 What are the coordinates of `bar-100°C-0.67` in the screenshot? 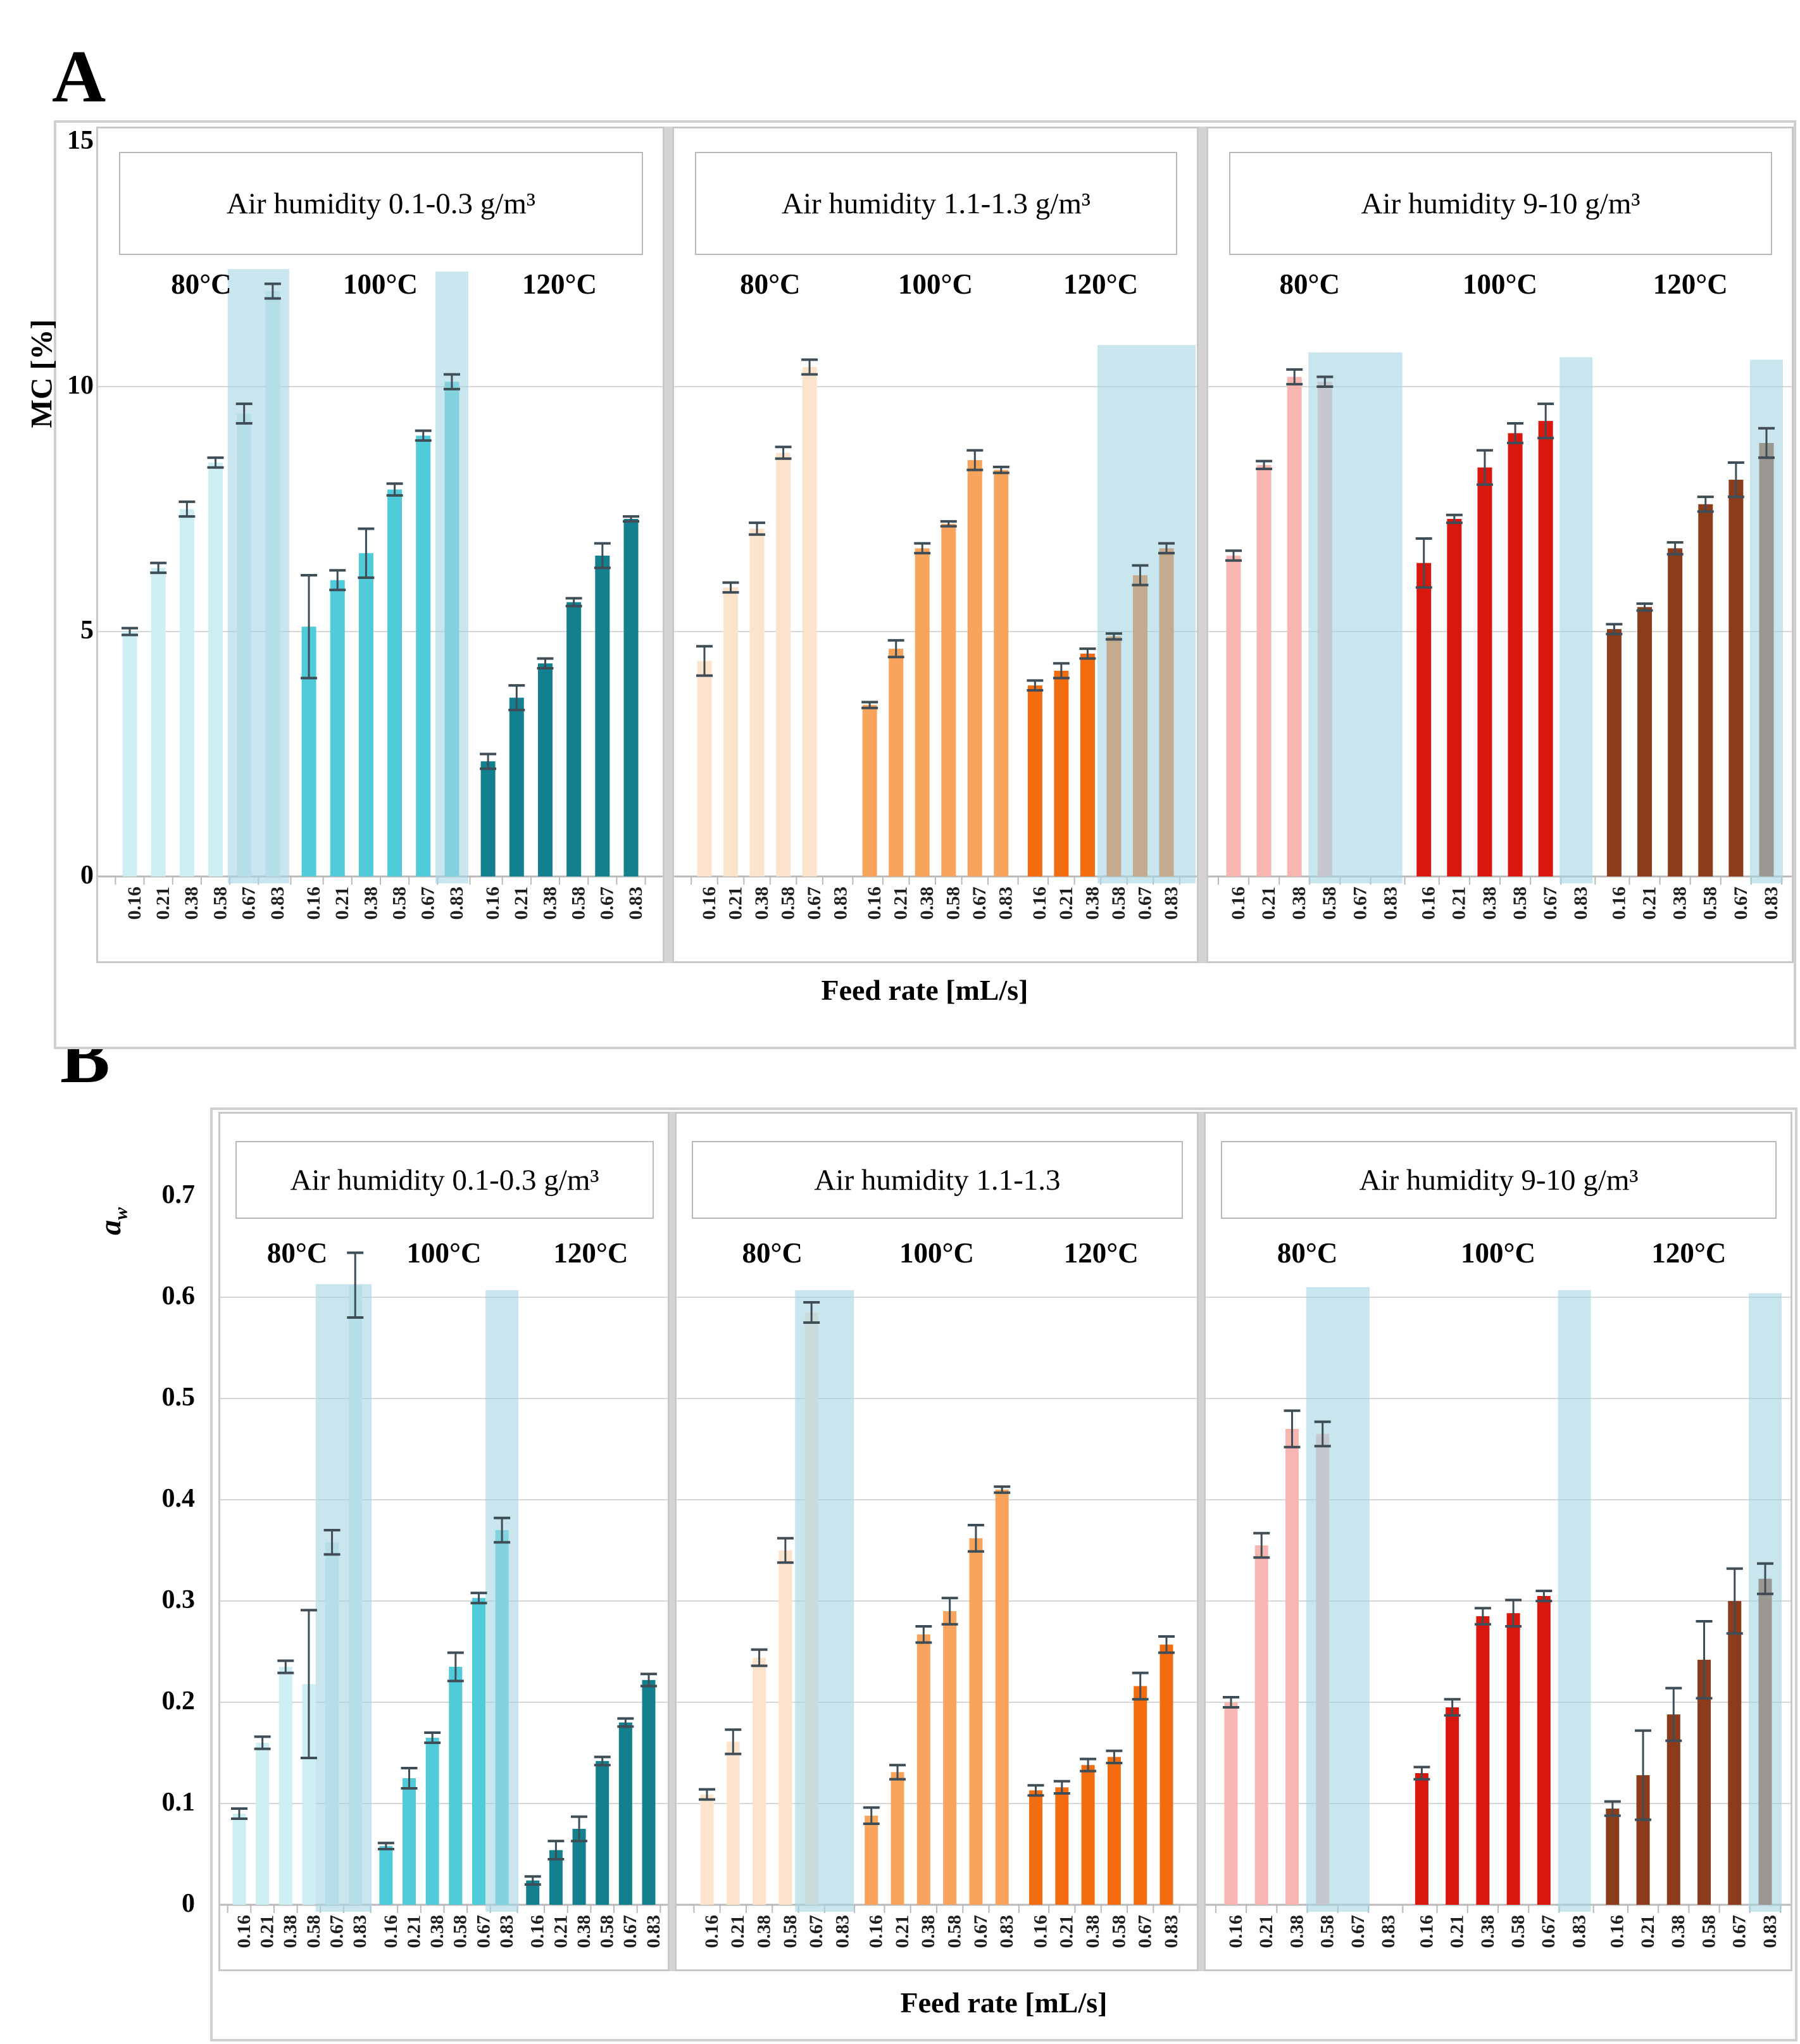 It's located at (976, 1721).